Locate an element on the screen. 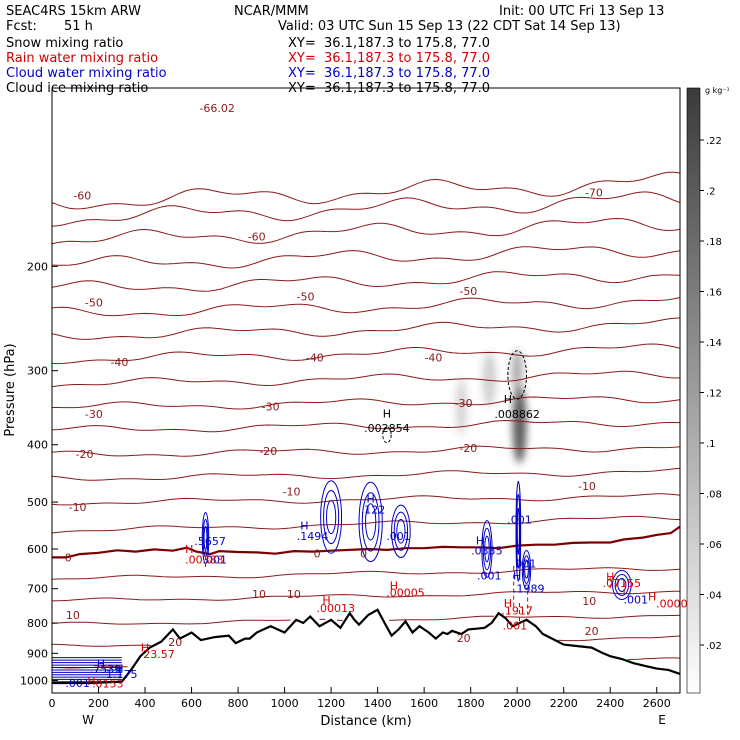  x-tick-label: 2600 is located at coordinates (657, 703).